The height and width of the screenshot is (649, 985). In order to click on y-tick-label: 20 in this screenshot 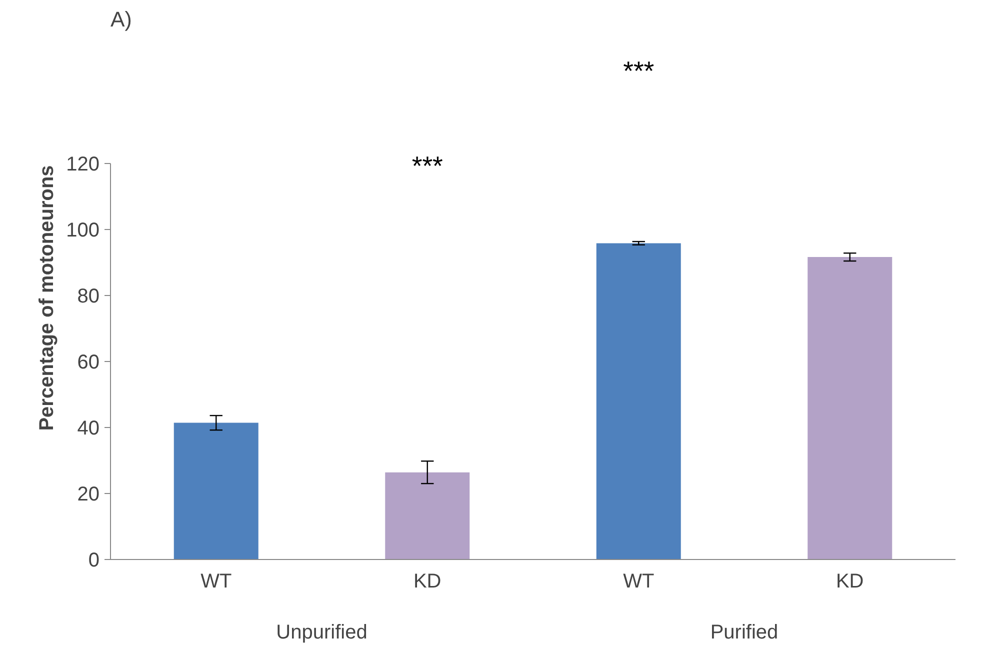, I will do `click(88, 494)`.